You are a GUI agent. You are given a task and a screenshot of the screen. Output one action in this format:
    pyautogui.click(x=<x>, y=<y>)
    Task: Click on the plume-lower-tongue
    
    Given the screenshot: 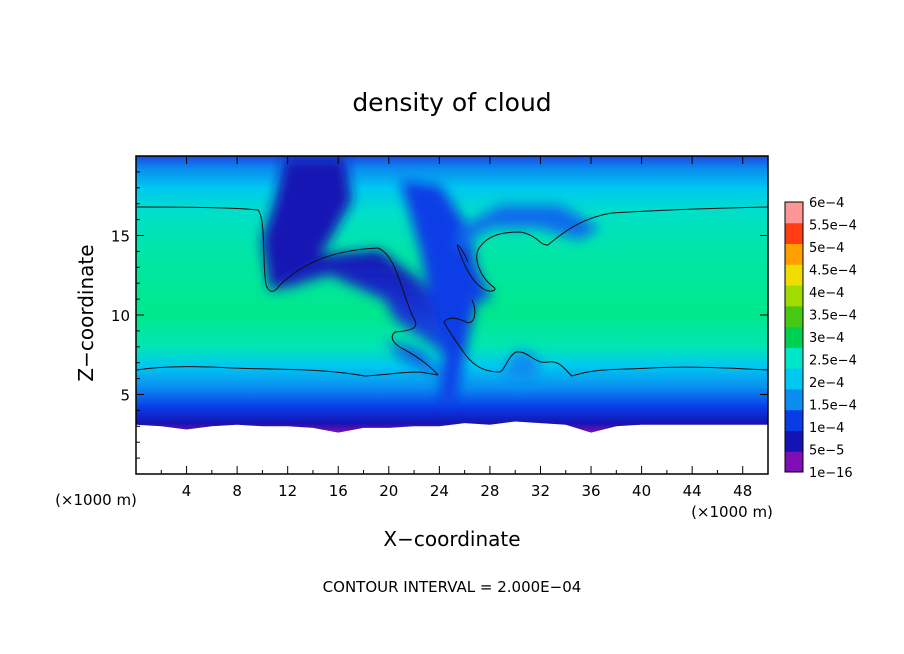 What is the action you would take?
    pyautogui.click(x=415, y=359)
    